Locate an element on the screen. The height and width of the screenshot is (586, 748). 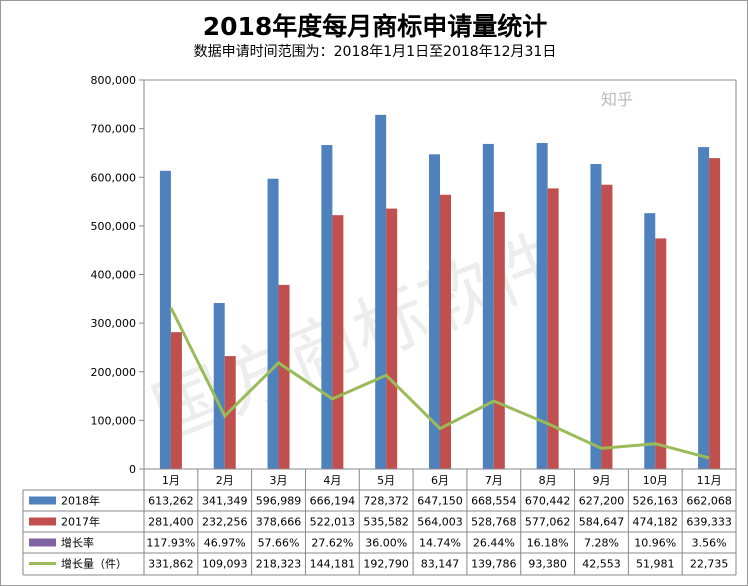
data-label-增长量（件）: 218,323 is located at coordinates (279, 564).